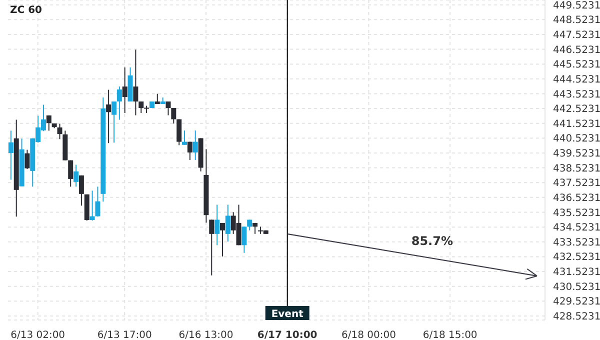 Image resolution: width=600 pixels, height=340 pixels. What do you see at coordinates (576, 124) in the screenshot?
I see `y-tick-label: 441.5231` at bounding box center [576, 124].